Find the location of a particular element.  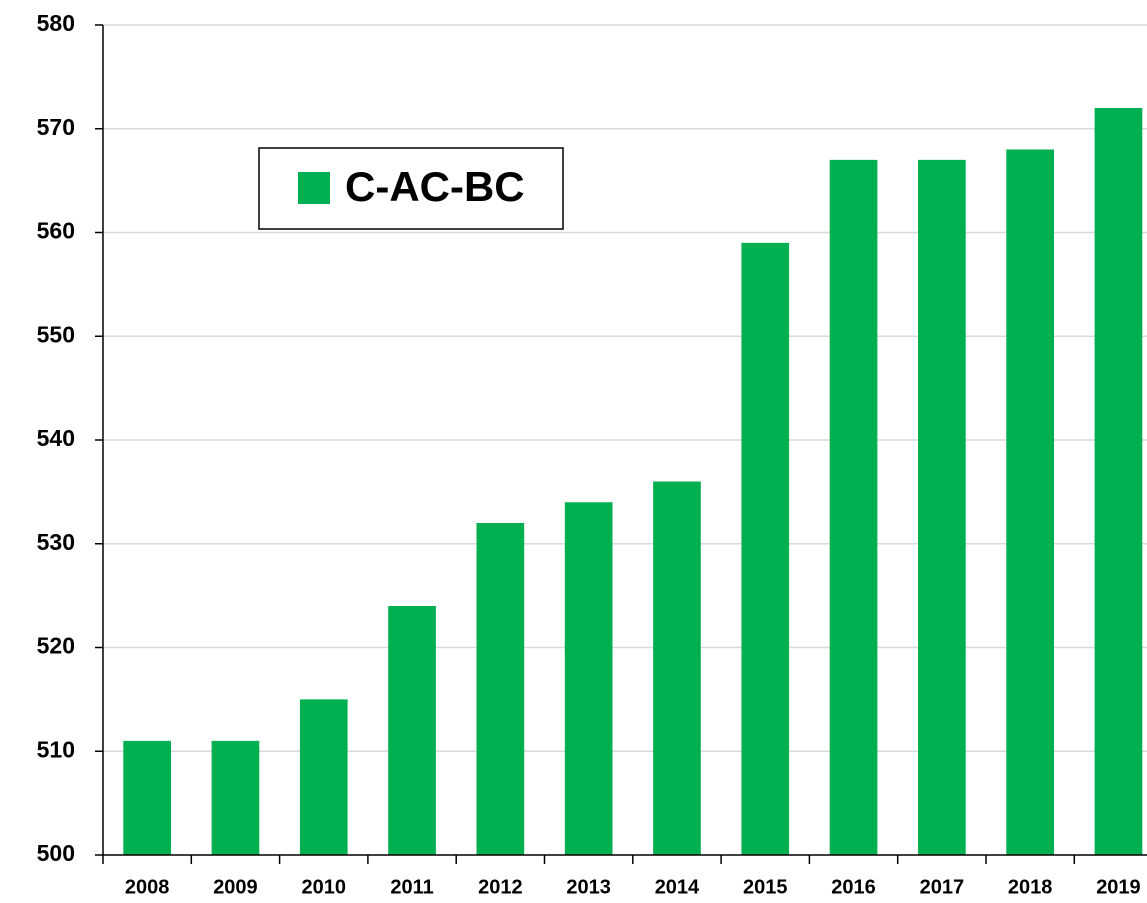

x-tick-label: 2013 is located at coordinates (588, 887).